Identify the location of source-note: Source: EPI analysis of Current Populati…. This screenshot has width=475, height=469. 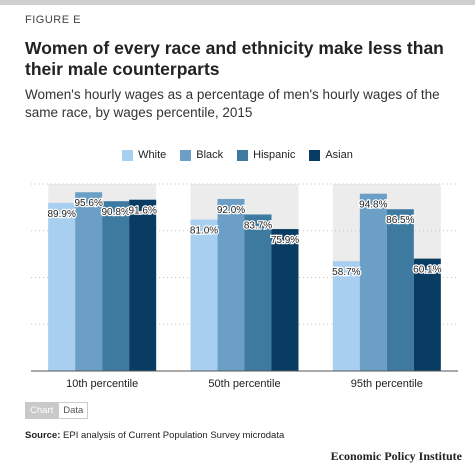
(154, 435).